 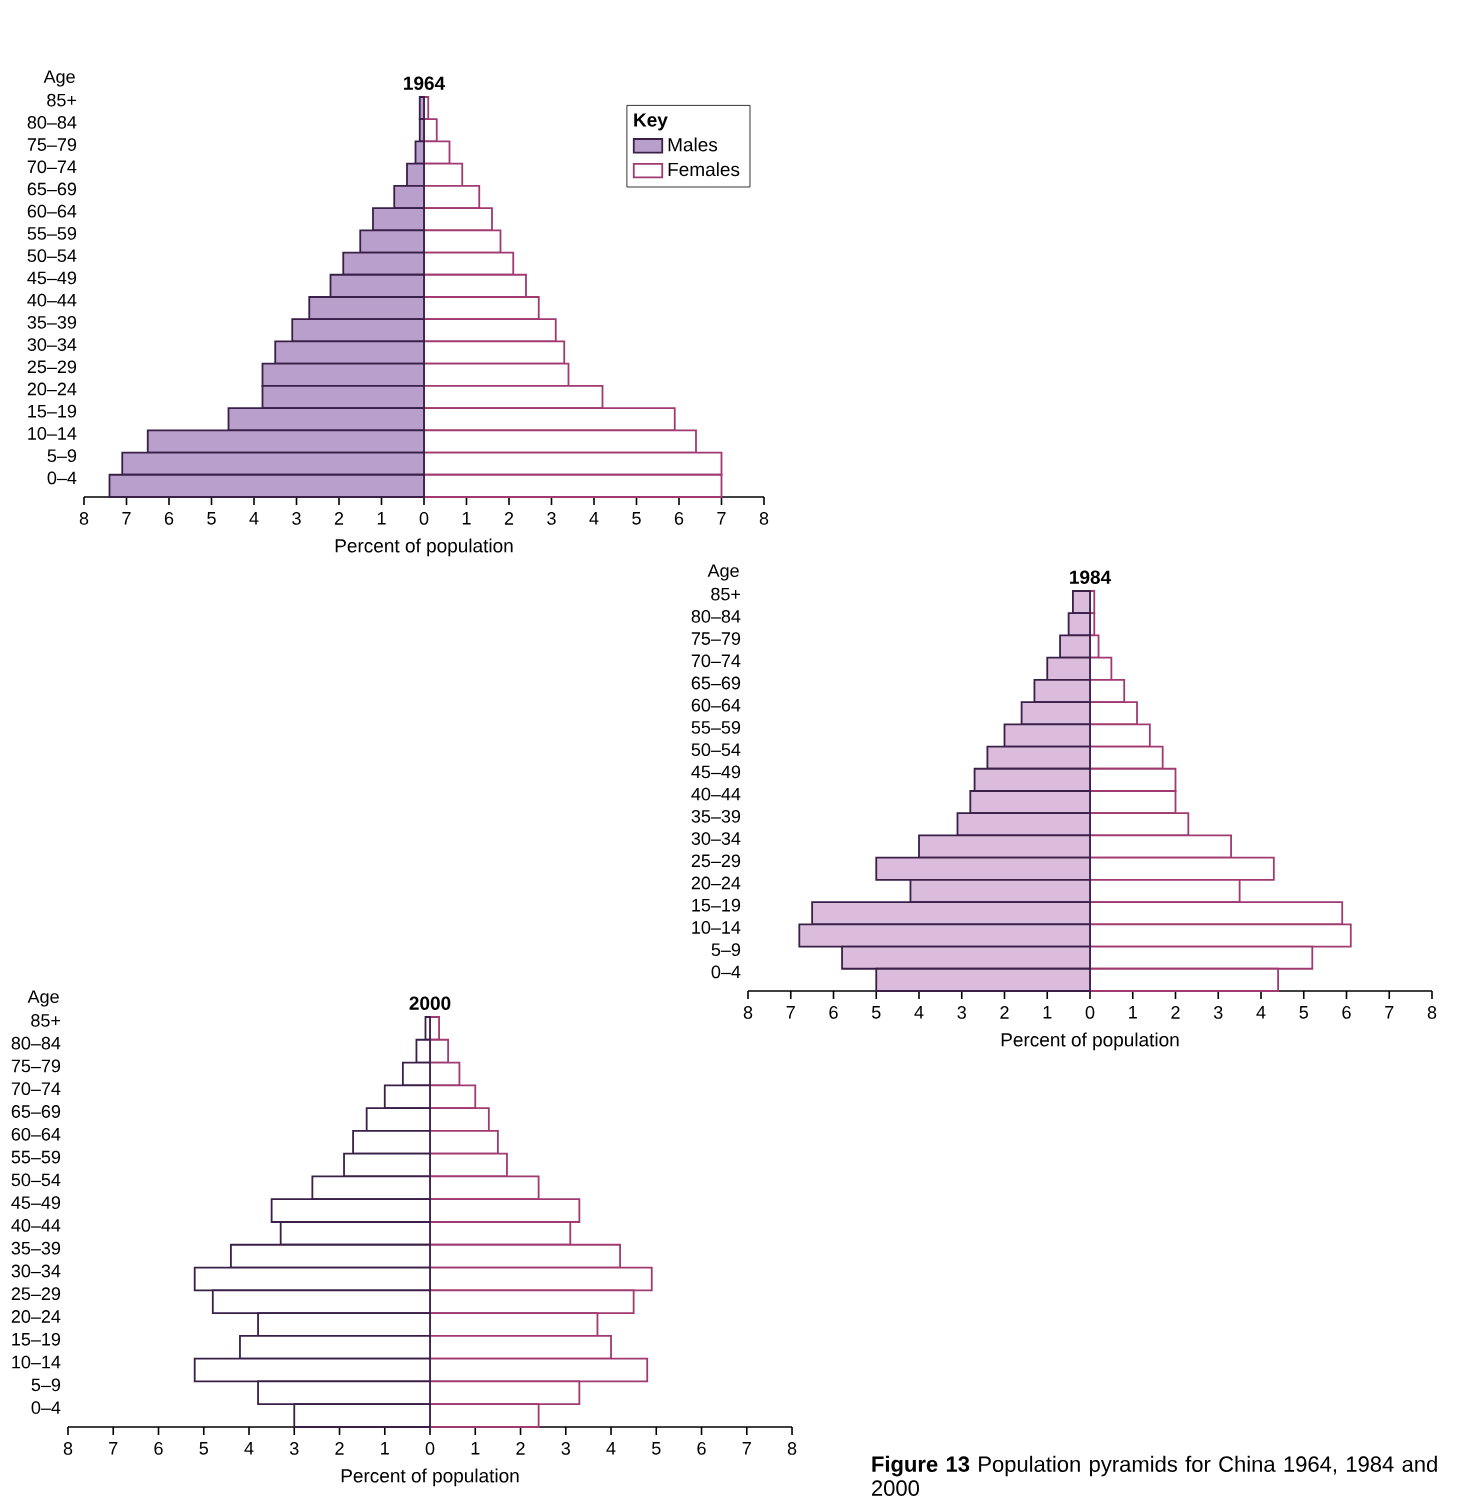 What do you see at coordinates (1091, 577) in the screenshot?
I see `chart-title: 1984` at bounding box center [1091, 577].